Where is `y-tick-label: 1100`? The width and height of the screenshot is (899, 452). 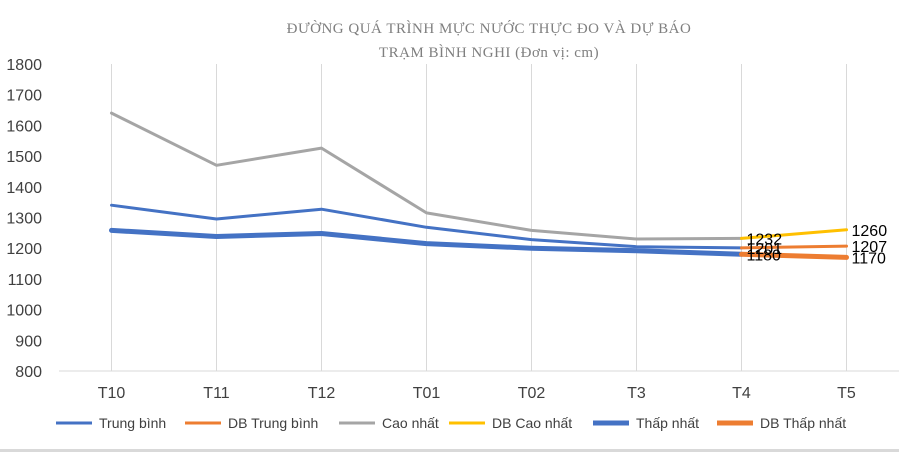 y-tick-label: 1100 is located at coordinates (25, 280).